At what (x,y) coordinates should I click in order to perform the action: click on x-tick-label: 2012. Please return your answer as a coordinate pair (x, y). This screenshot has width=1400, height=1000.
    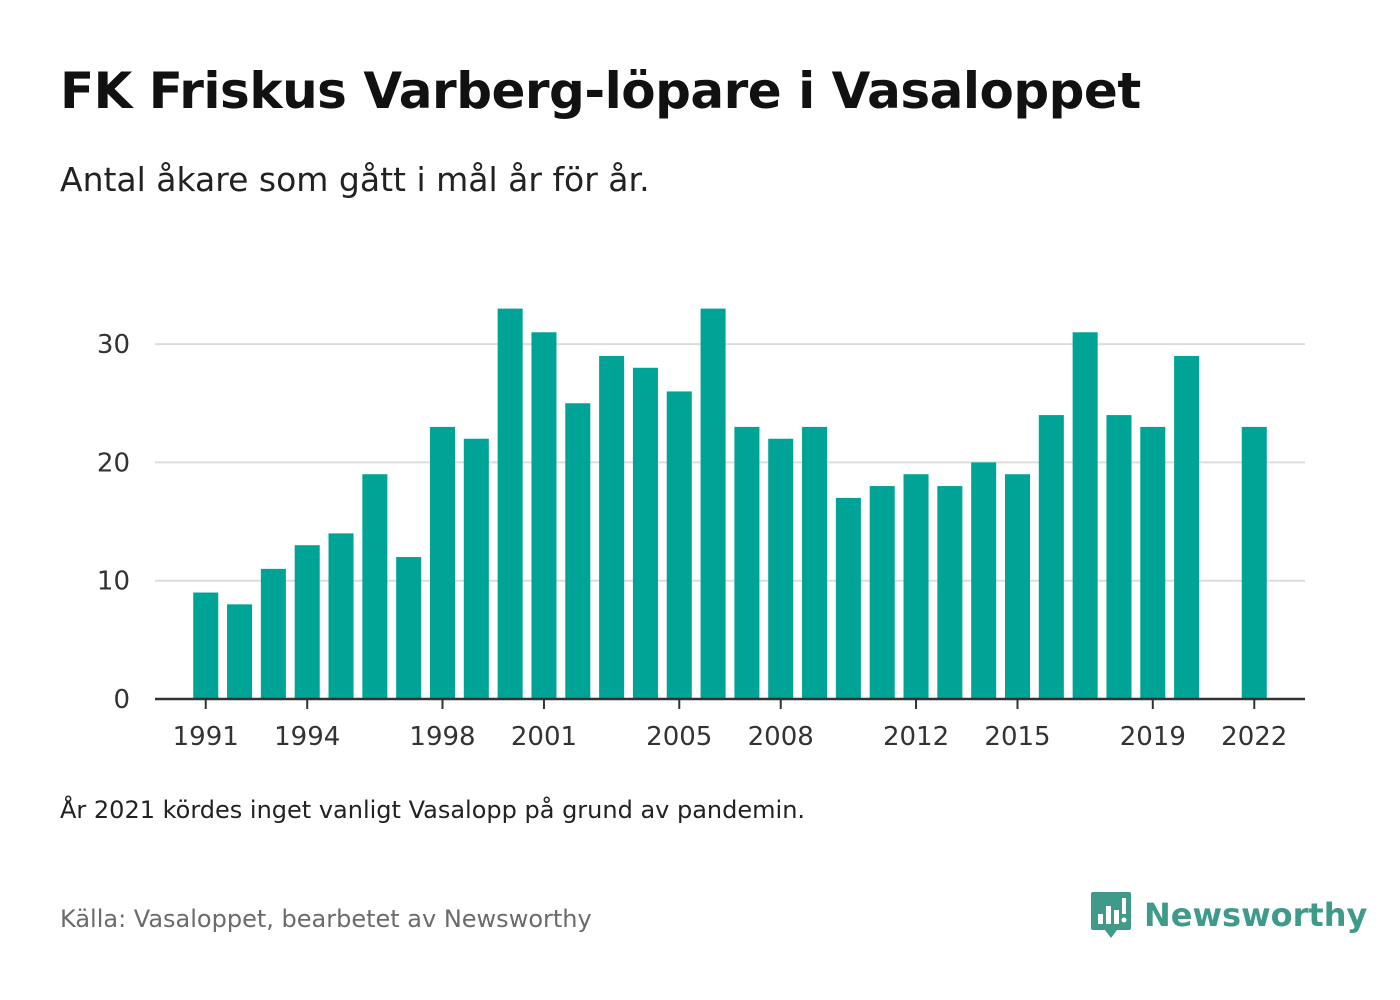
    Looking at the image, I should click on (916, 737).